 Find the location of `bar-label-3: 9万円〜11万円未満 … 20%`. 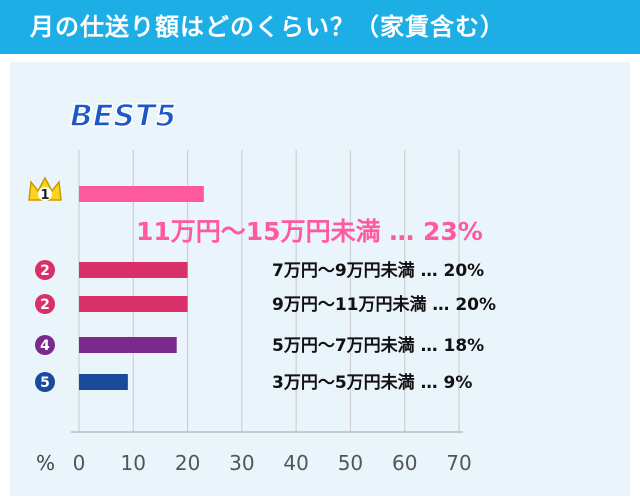

bar-label-3: 9万円〜11万円未満 … 20% is located at coordinates (384, 304).